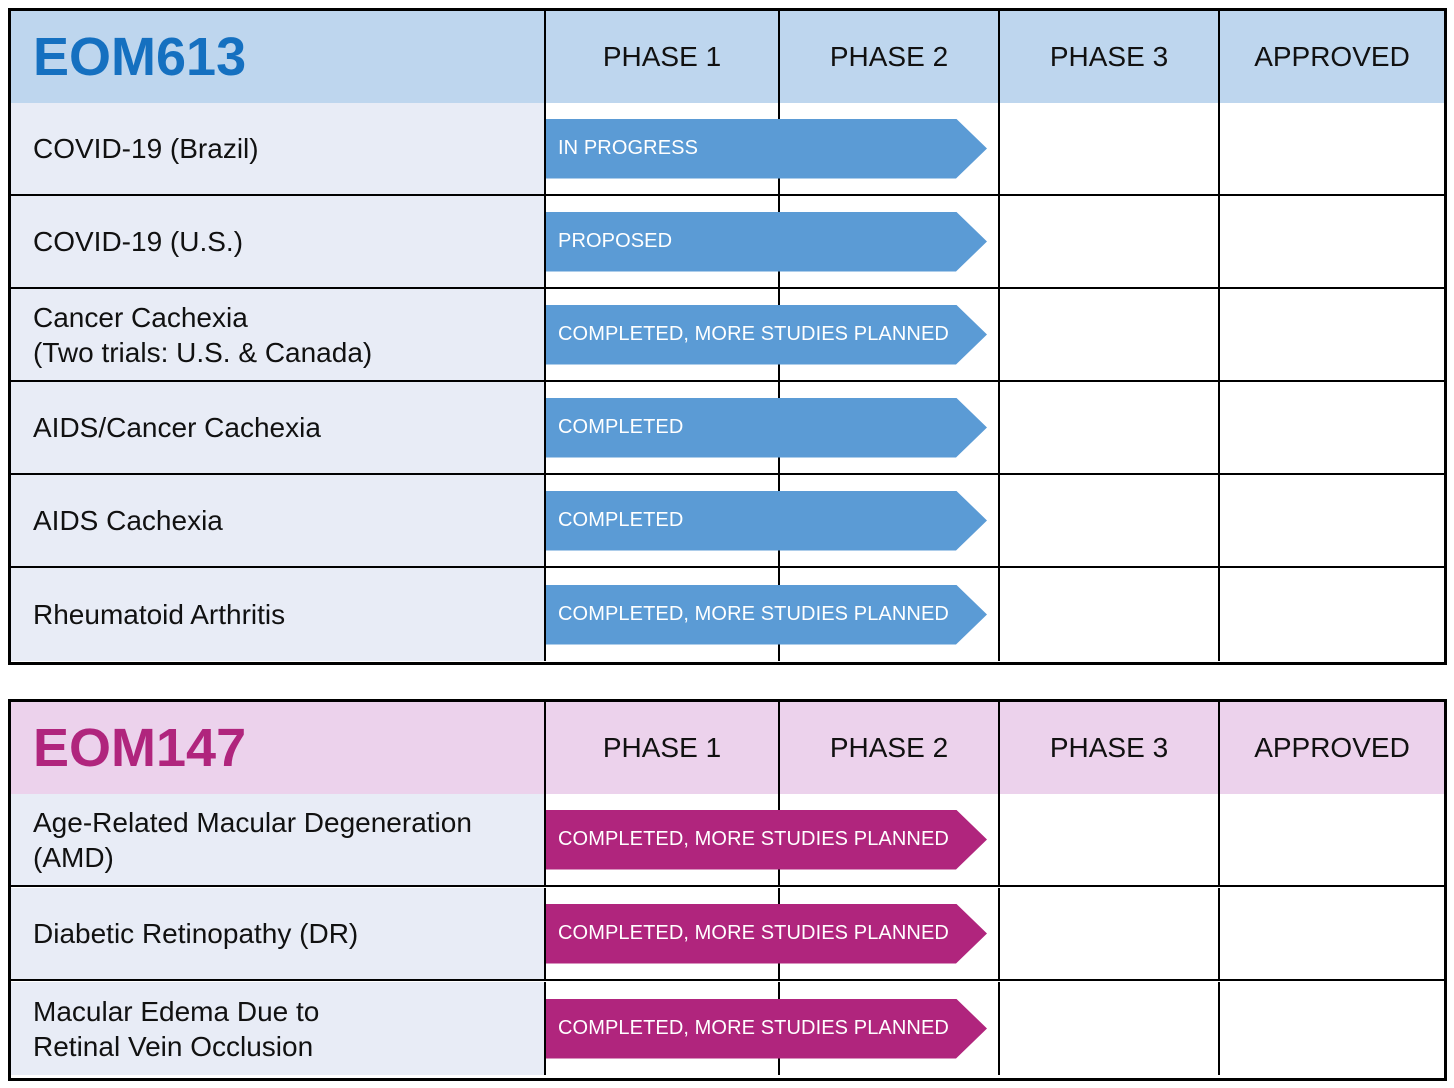 This screenshot has height=1088, width=1454. Describe the element at coordinates (278, 614) in the screenshot. I see `indication-label: Rheumatoid Arthritis` at that location.